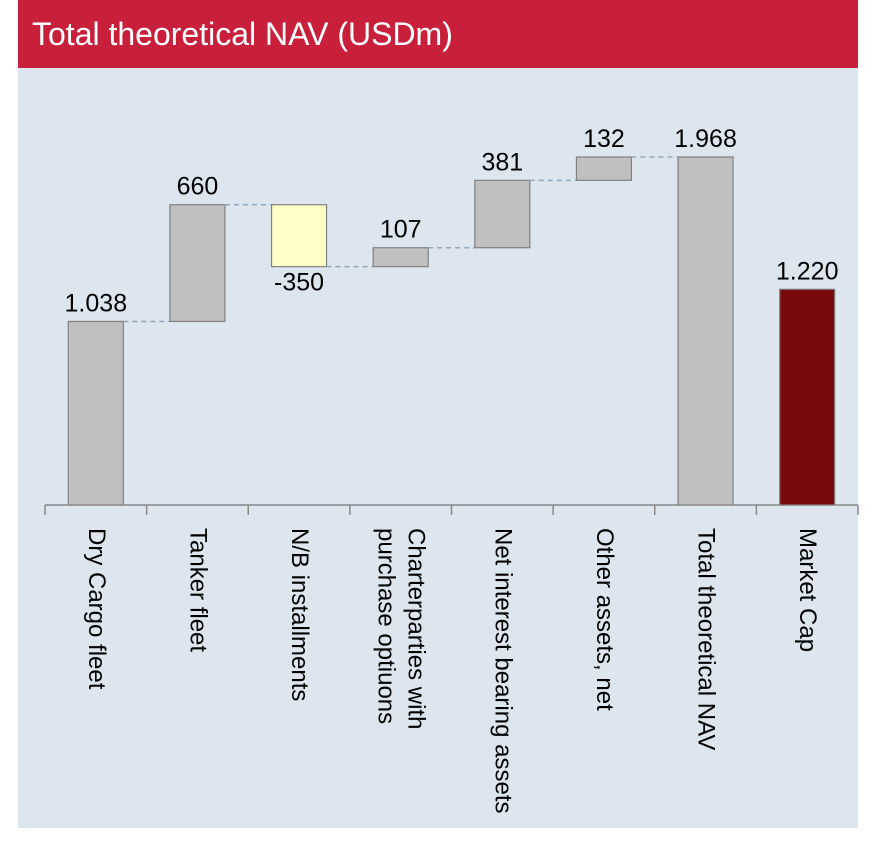 The image size is (877, 858). What do you see at coordinates (401, 629) in the screenshot?
I see `x-tick-label: Charterparties with purchase optiuons` at bounding box center [401, 629].